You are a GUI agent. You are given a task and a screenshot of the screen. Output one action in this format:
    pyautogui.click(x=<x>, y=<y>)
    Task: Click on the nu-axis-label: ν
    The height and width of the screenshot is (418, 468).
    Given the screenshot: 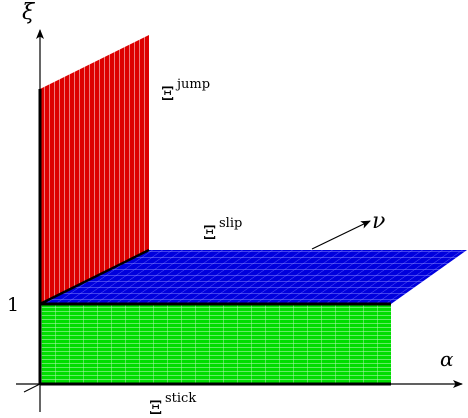 What is the action you would take?
    pyautogui.click(x=378, y=221)
    